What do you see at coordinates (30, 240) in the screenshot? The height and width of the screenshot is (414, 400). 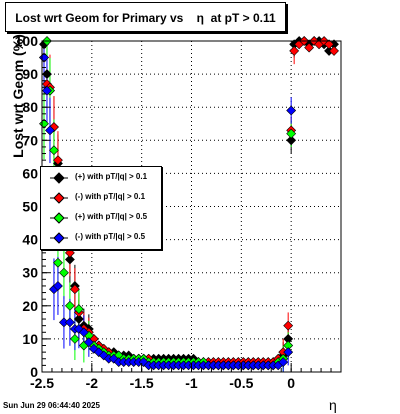 I see `y-tick-label: 40` at bounding box center [30, 240].